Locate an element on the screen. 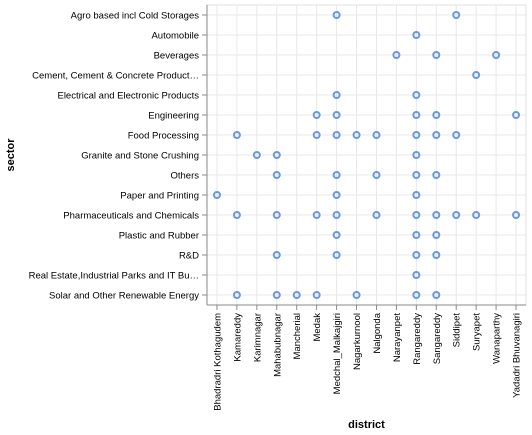  x-tick-label: Medchal_Malkajgiri is located at coordinates (337, 353).